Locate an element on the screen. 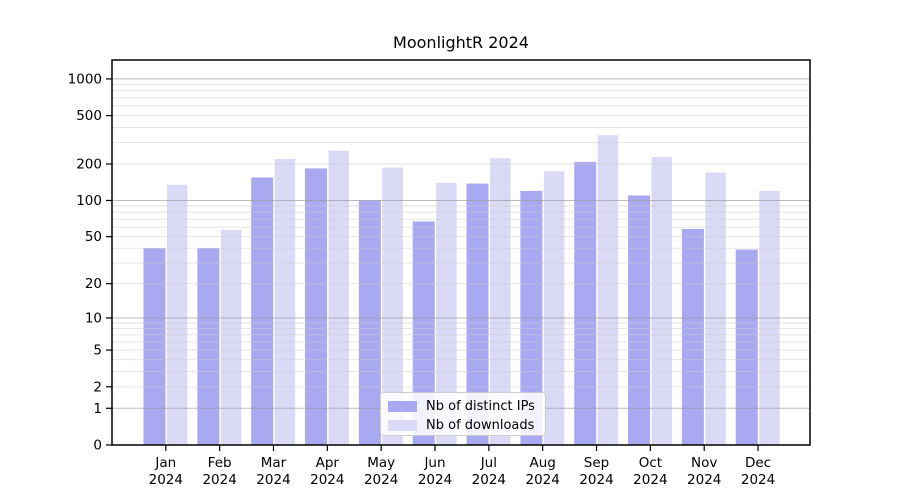 This screenshot has height=500, width=900. x-tick-label-month: Mar is located at coordinates (274, 463).